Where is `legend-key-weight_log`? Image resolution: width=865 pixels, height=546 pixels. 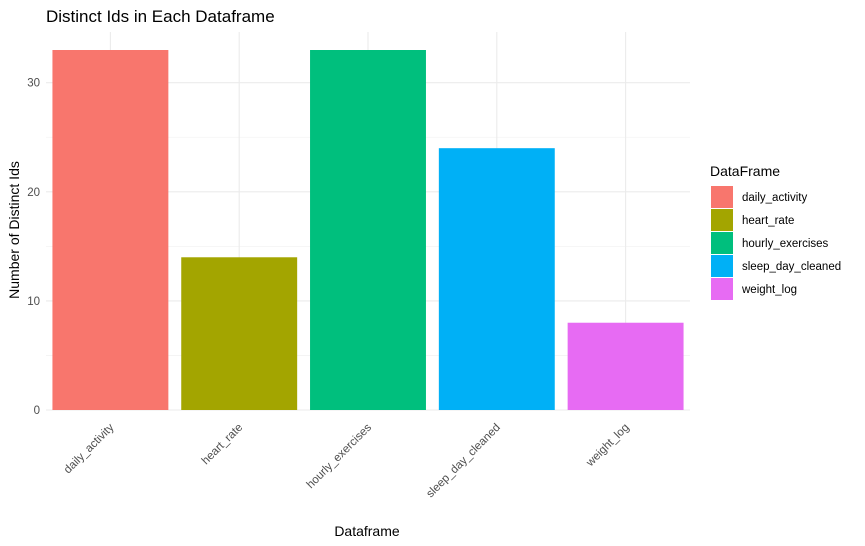 legend-key-weight_log is located at coordinates (722, 289).